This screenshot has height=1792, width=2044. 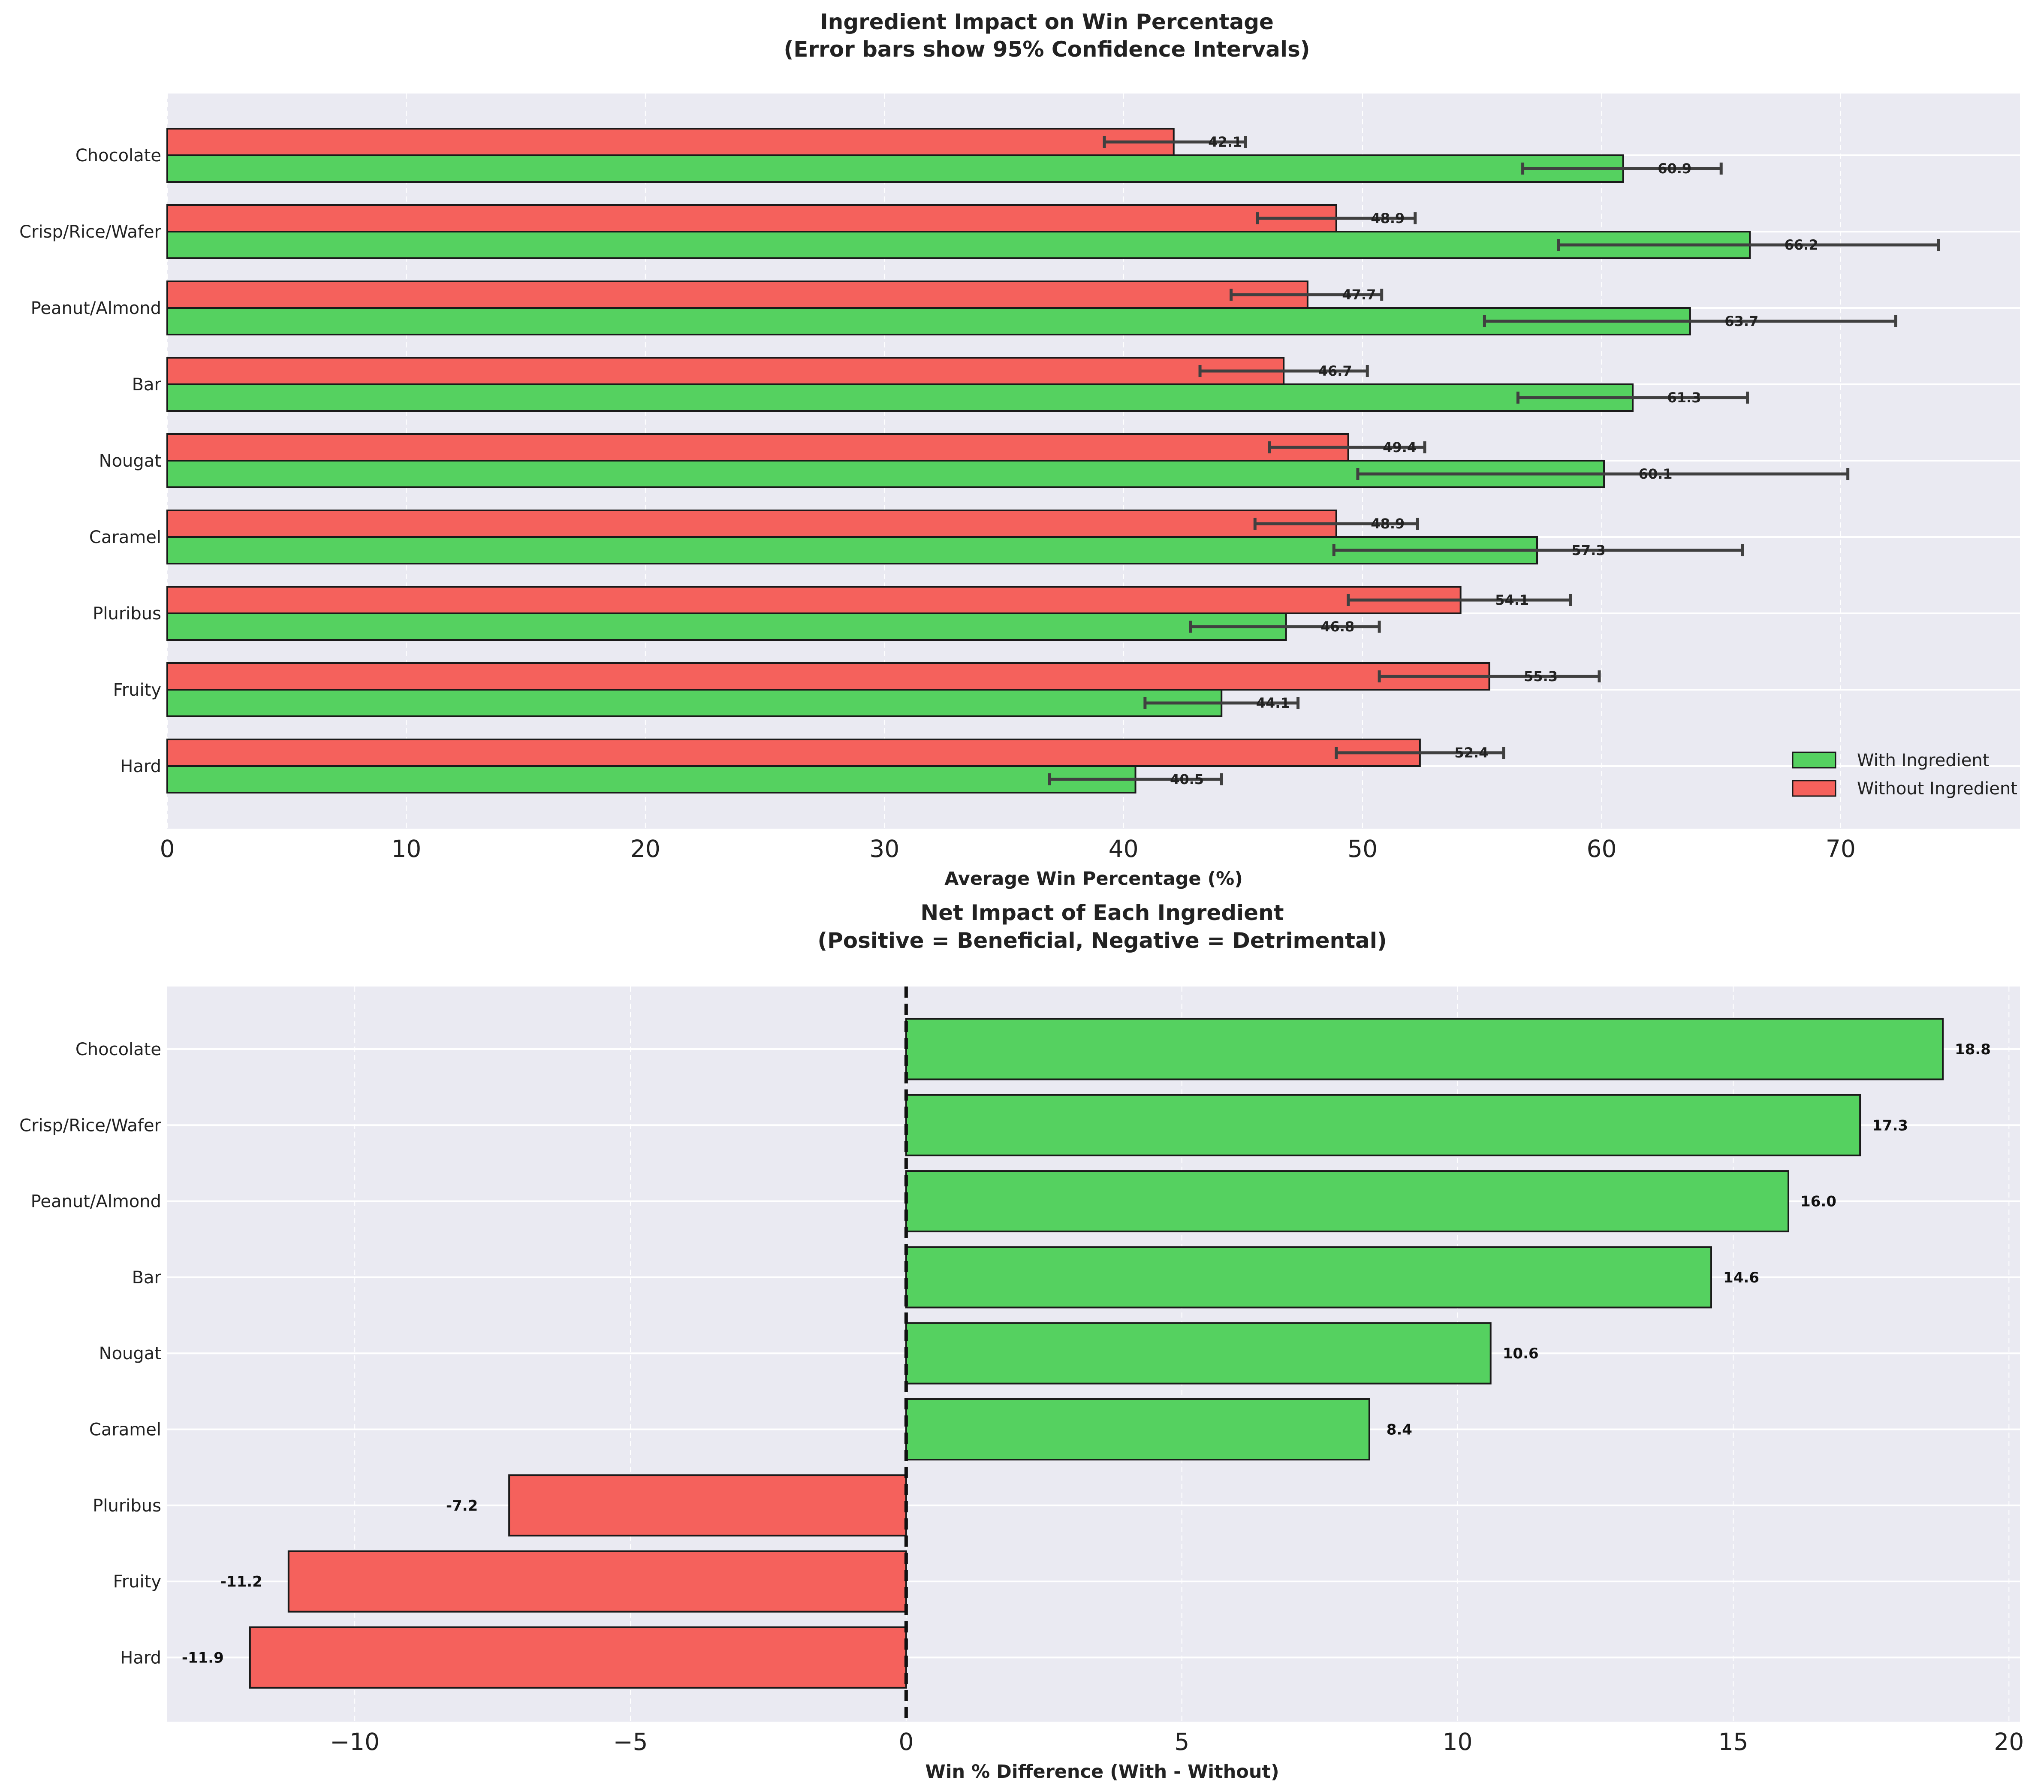 What do you see at coordinates (1814, 788) in the screenshot?
I see `legend-swatch-without` at bounding box center [1814, 788].